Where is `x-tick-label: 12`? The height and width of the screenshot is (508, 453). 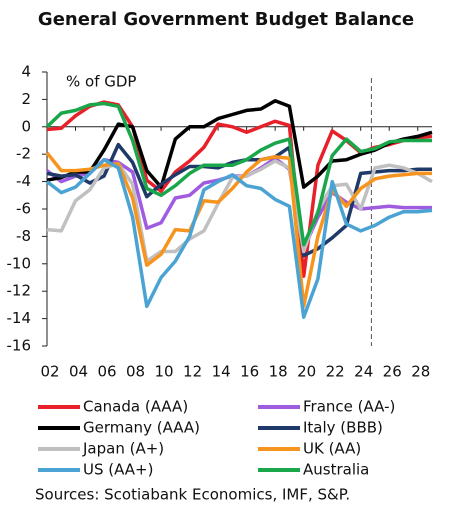 x-tick-label: 12 is located at coordinates (192, 372).